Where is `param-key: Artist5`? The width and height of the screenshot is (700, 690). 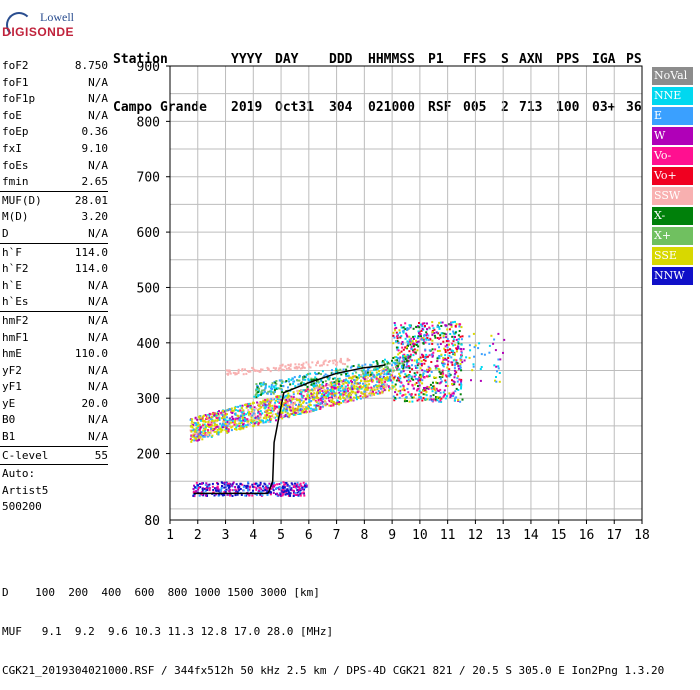
param-key: Artist5 is located at coordinates (25, 490).